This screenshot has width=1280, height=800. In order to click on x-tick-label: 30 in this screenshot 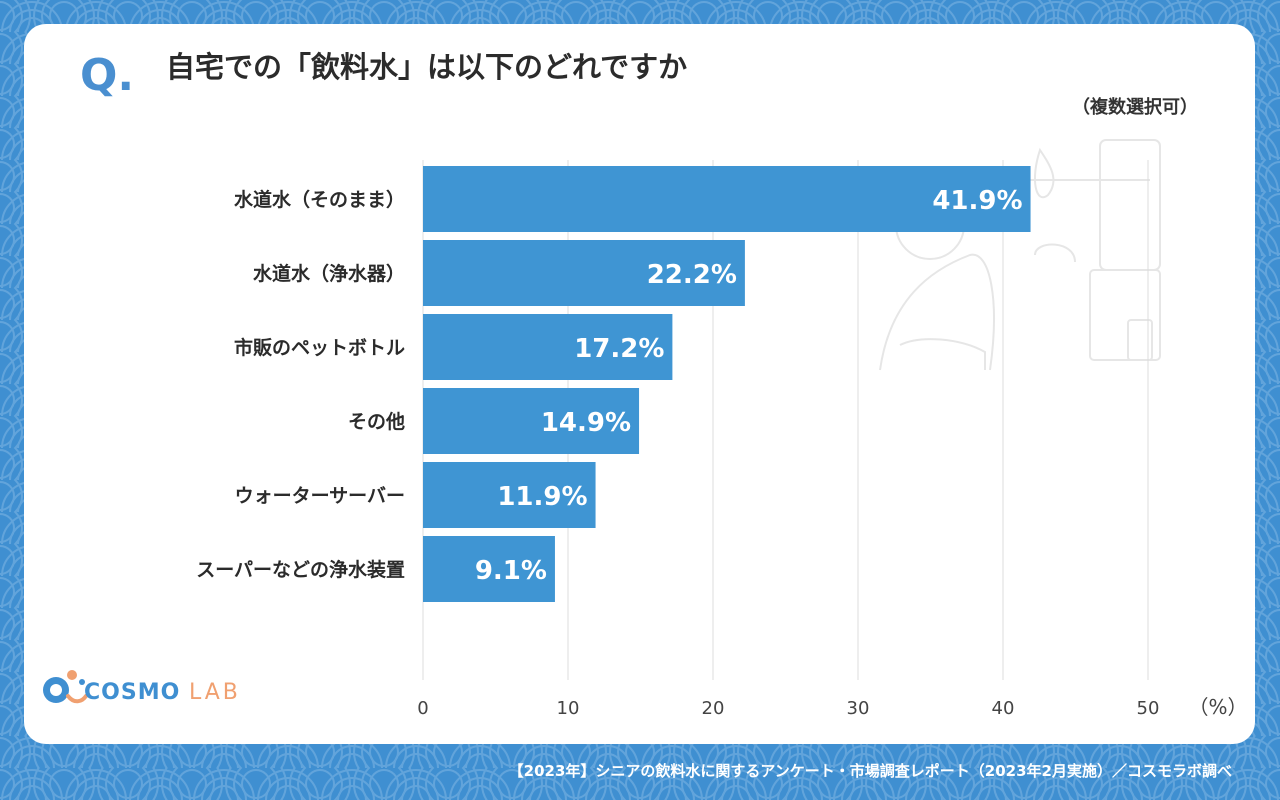, I will do `click(858, 708)`.